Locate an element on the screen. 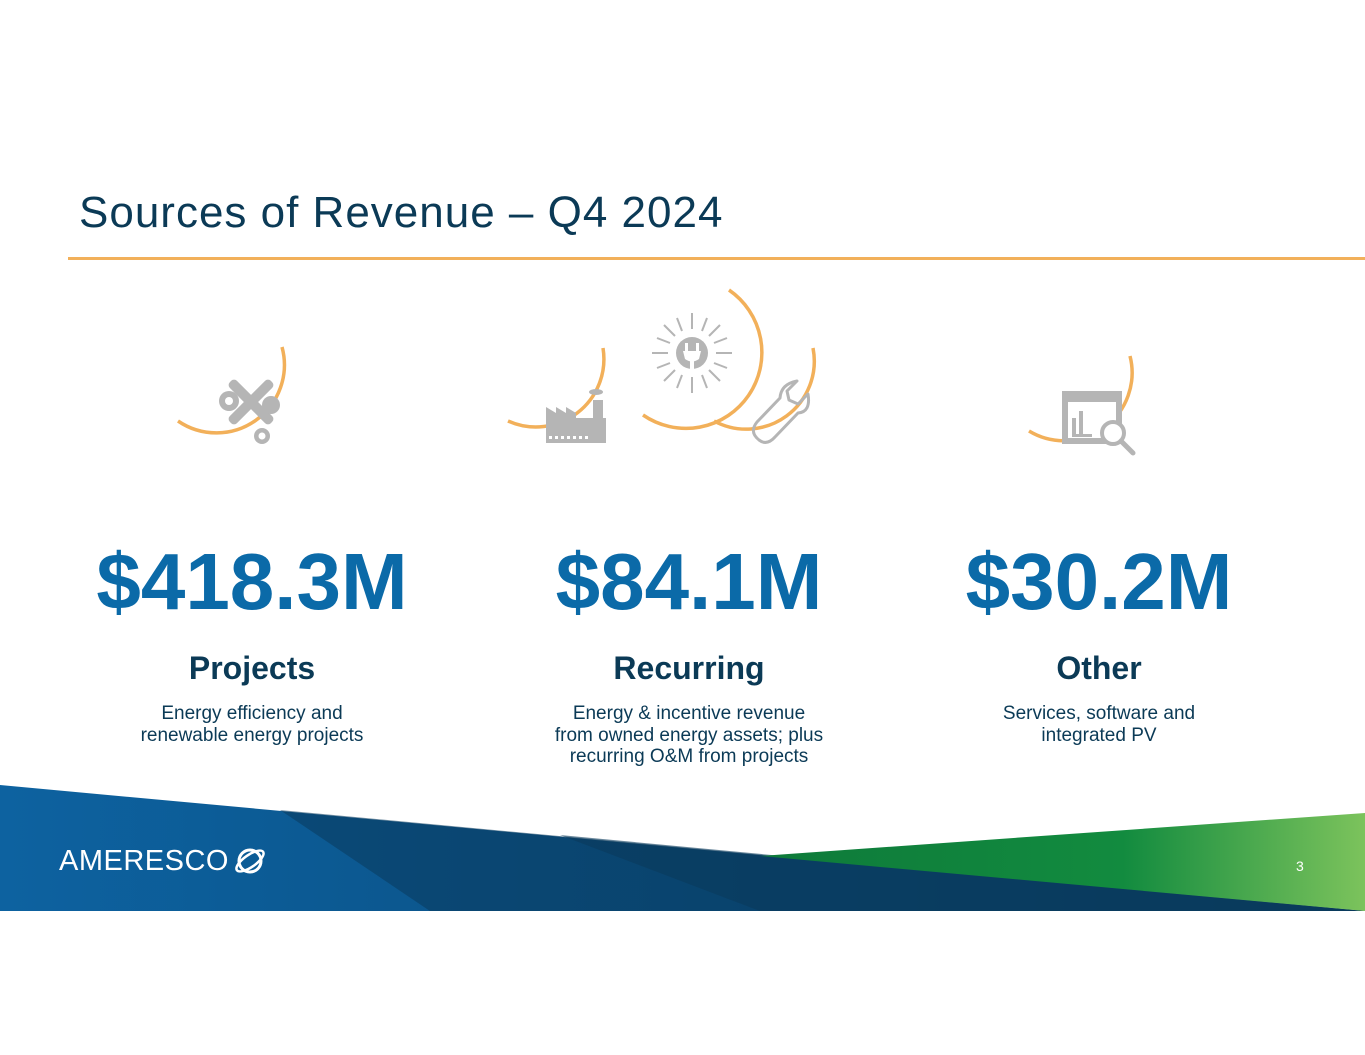 This screenshot has height=1055, width=1365. logo-wordmark: AMERESCO is located at coordinates (144, 860).